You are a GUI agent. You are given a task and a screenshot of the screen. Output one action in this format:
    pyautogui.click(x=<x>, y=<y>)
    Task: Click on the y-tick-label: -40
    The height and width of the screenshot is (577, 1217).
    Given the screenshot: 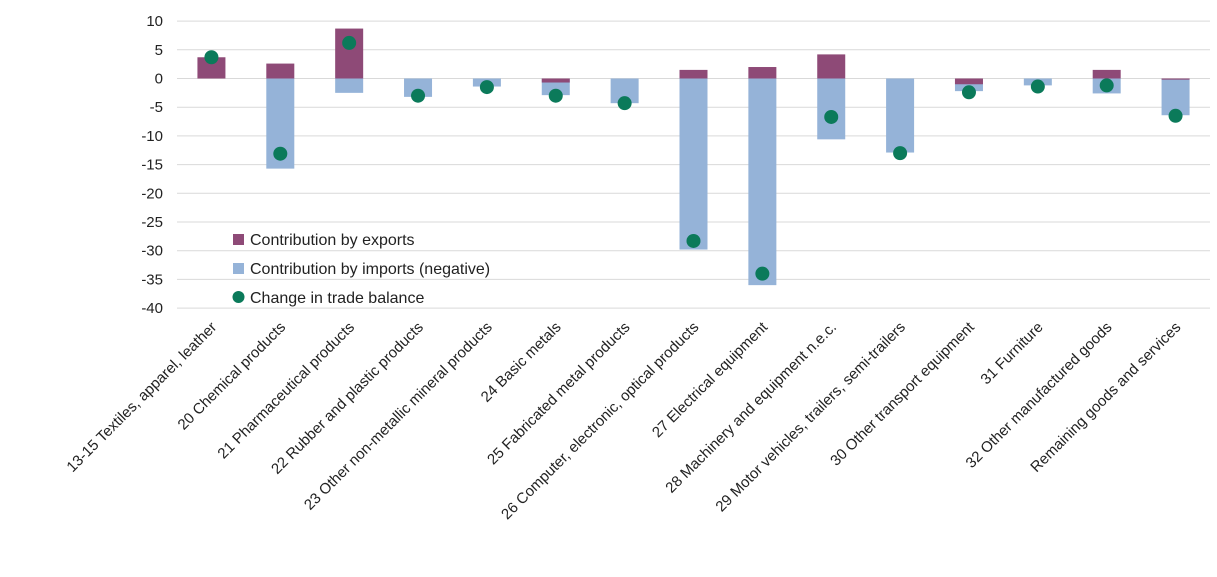 What is the action you would take?
    pyautogui.click(x=152, y=308)
    